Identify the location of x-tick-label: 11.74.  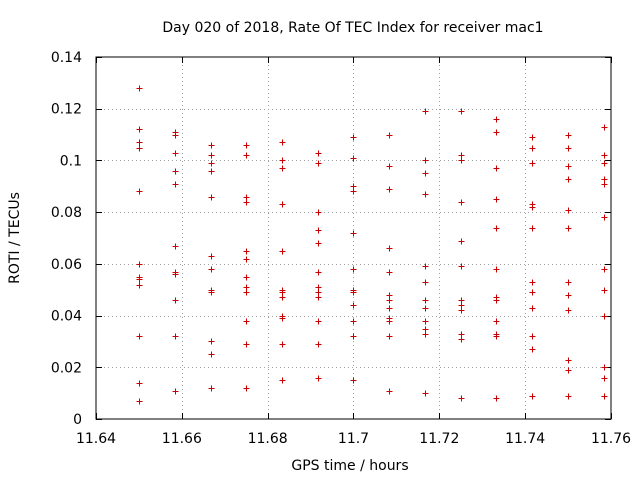
(525, 439).